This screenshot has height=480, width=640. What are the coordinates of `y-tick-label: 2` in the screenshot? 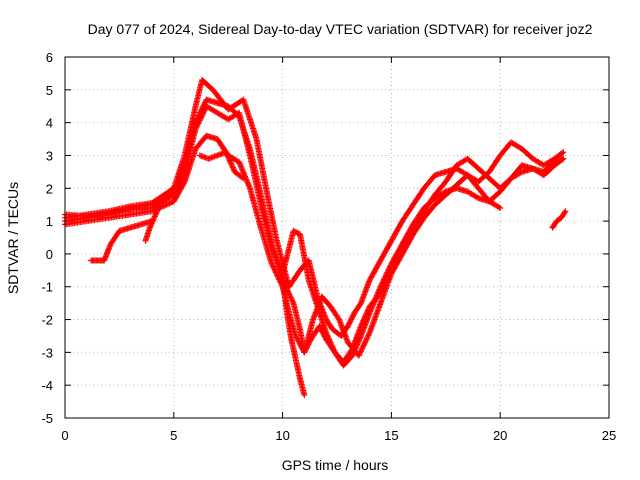 It's located at (49, 188).